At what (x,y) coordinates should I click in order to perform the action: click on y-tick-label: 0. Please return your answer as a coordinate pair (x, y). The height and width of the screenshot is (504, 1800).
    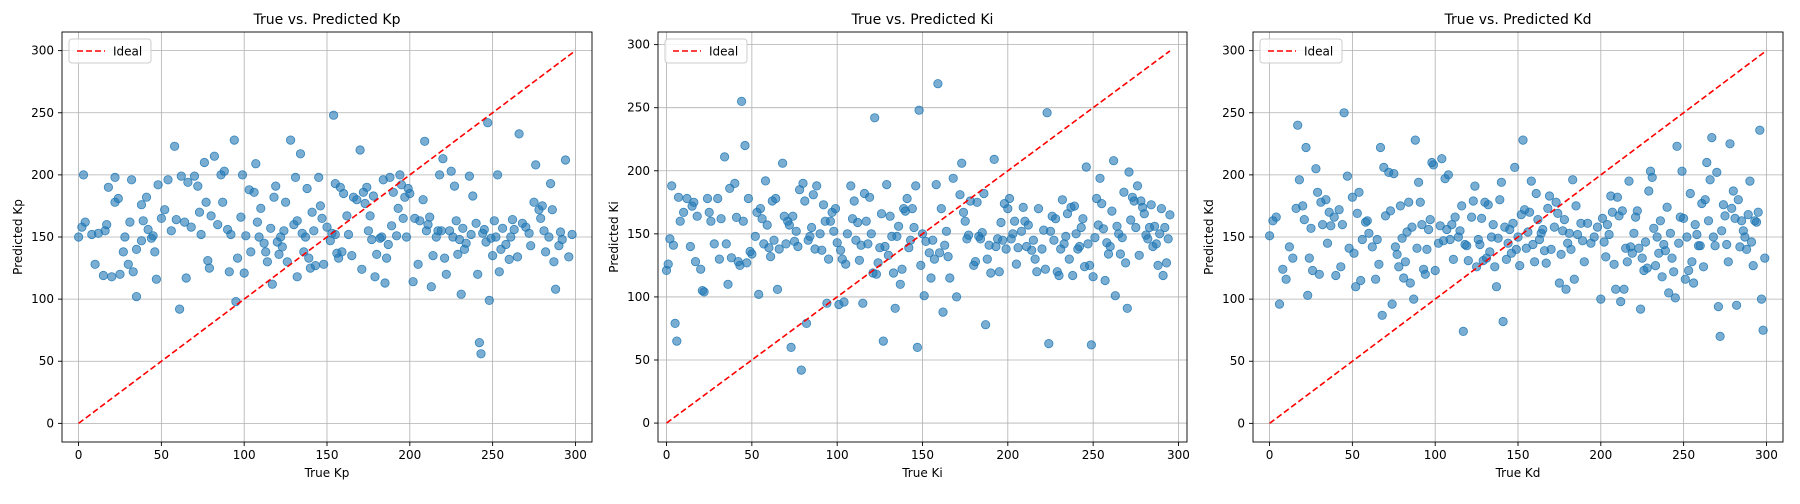
    Looking at the image, I should click on (646, 423).